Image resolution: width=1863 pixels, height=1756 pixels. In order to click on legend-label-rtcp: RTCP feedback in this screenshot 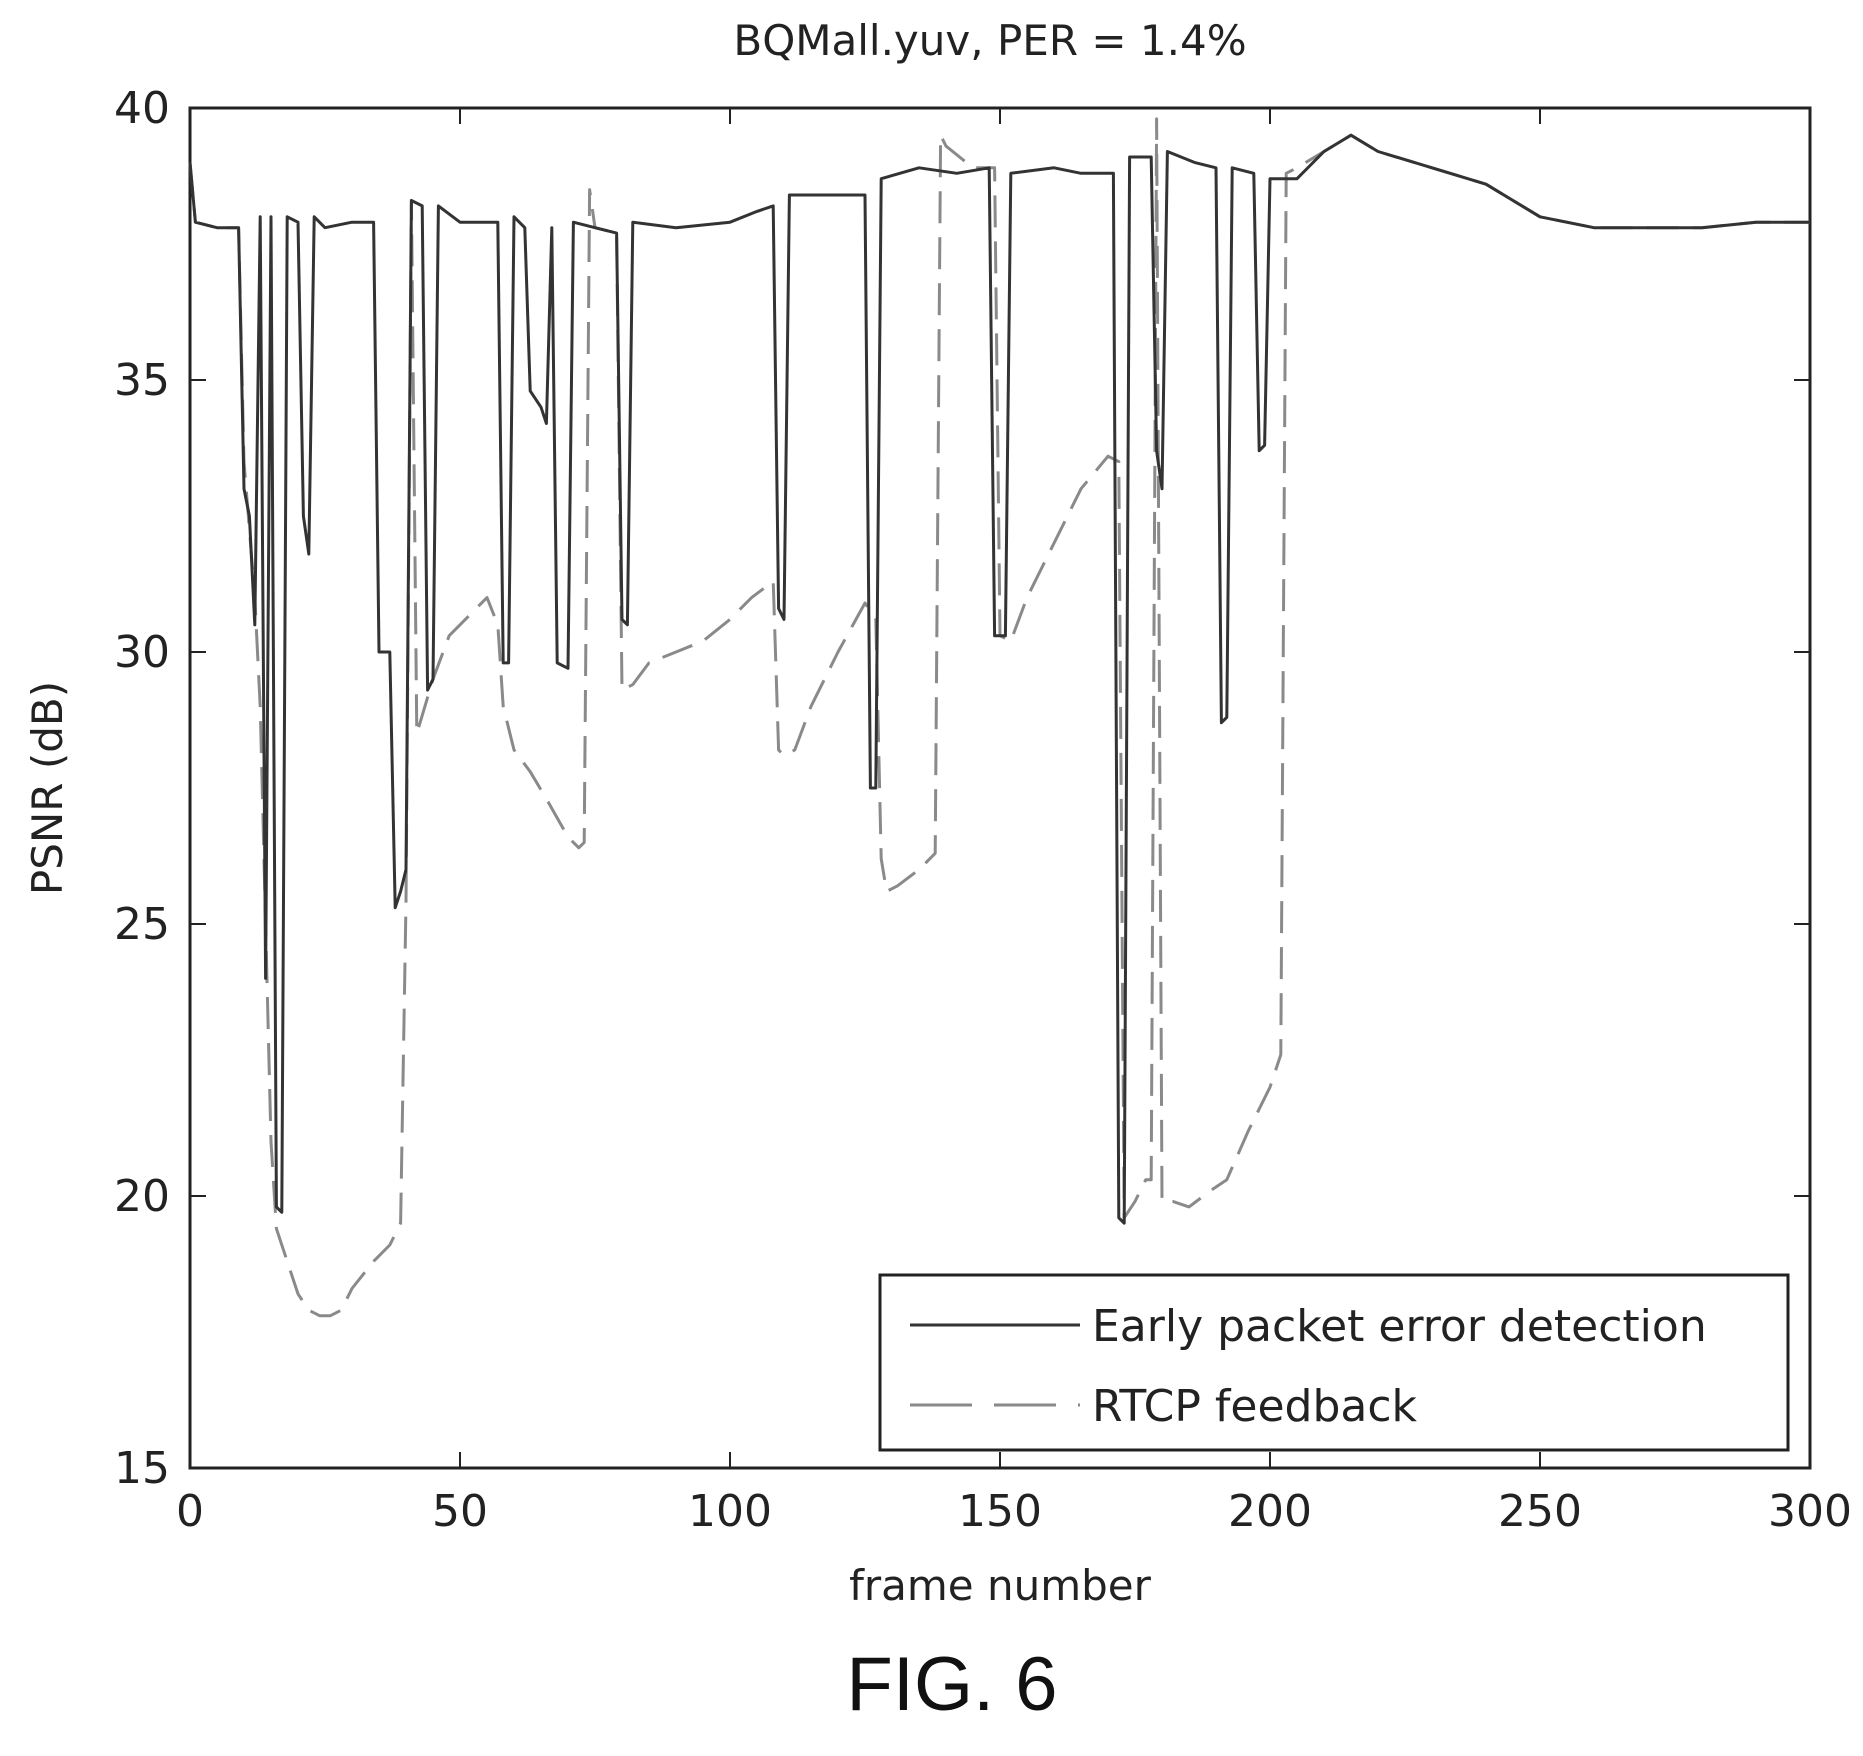, I will do `click(1255, 1406)`.